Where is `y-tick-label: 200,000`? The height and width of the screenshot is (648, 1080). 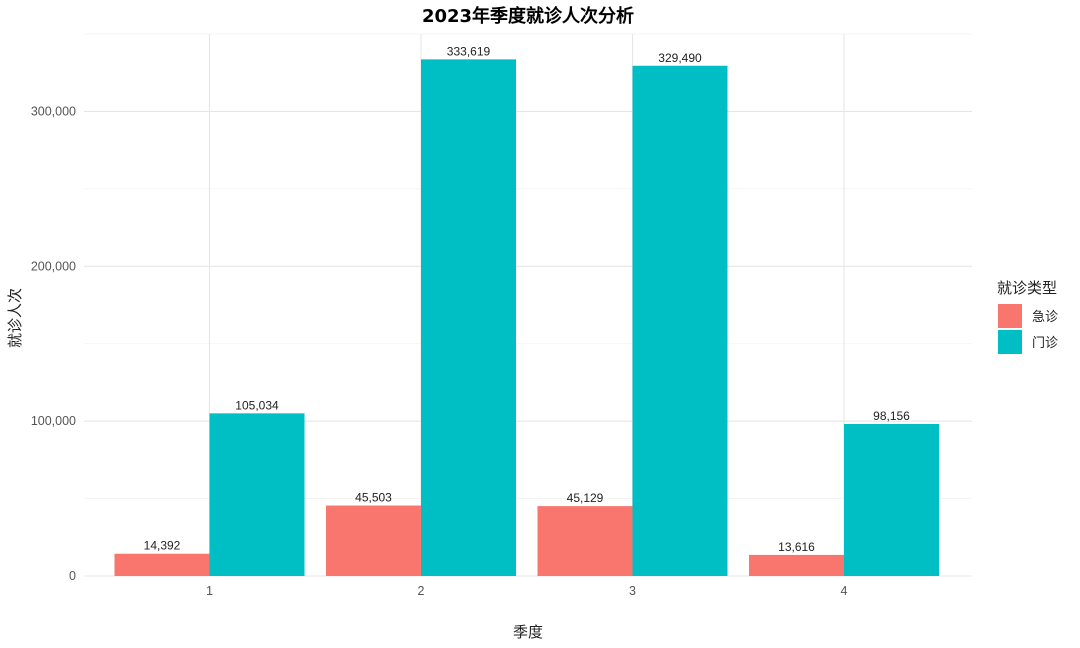
y-tick-label: 200,000 is located at coordinates (53, 266).